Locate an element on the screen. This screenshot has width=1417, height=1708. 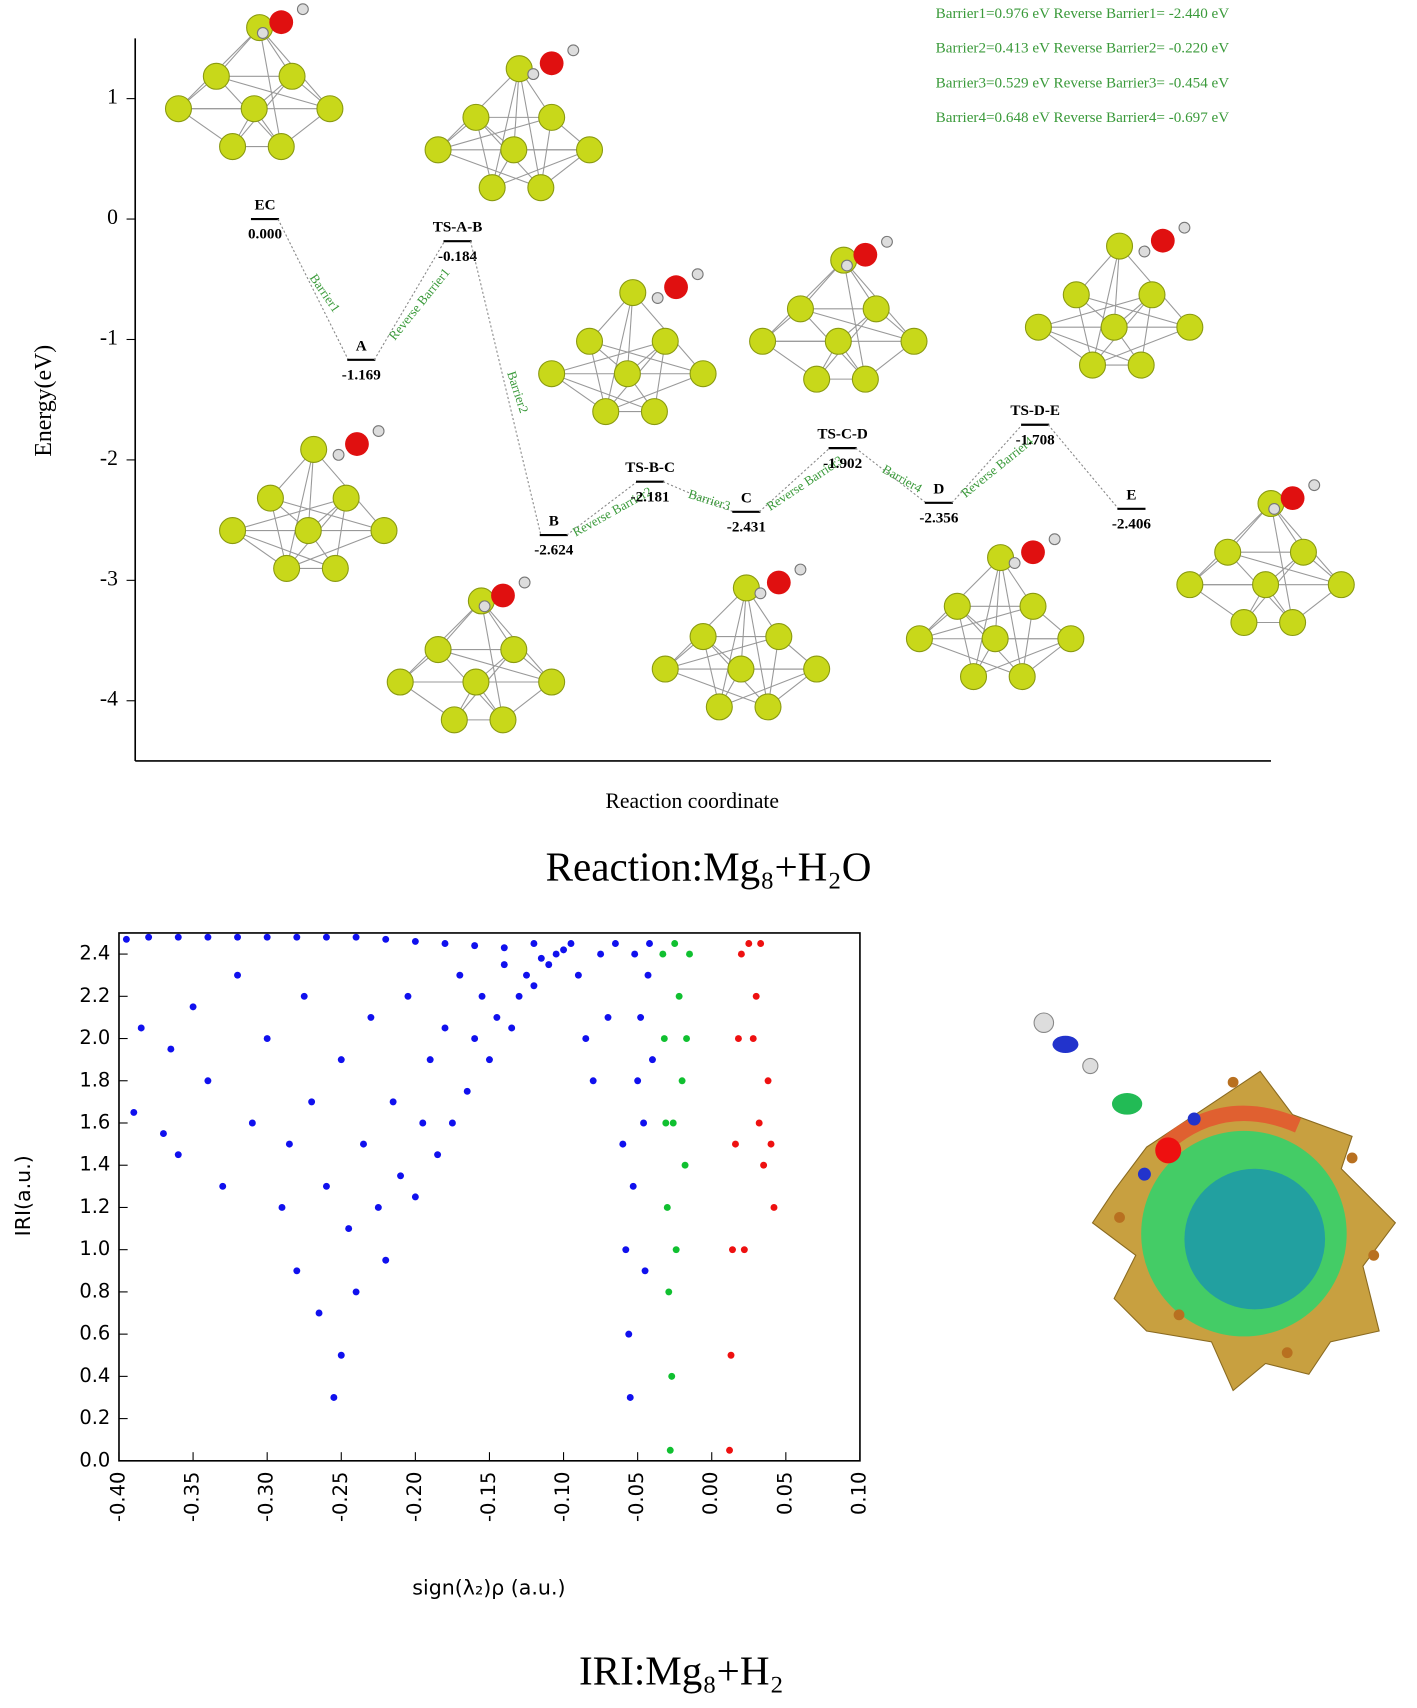
level-value: -2.181 is located at coordinates (650, 497).